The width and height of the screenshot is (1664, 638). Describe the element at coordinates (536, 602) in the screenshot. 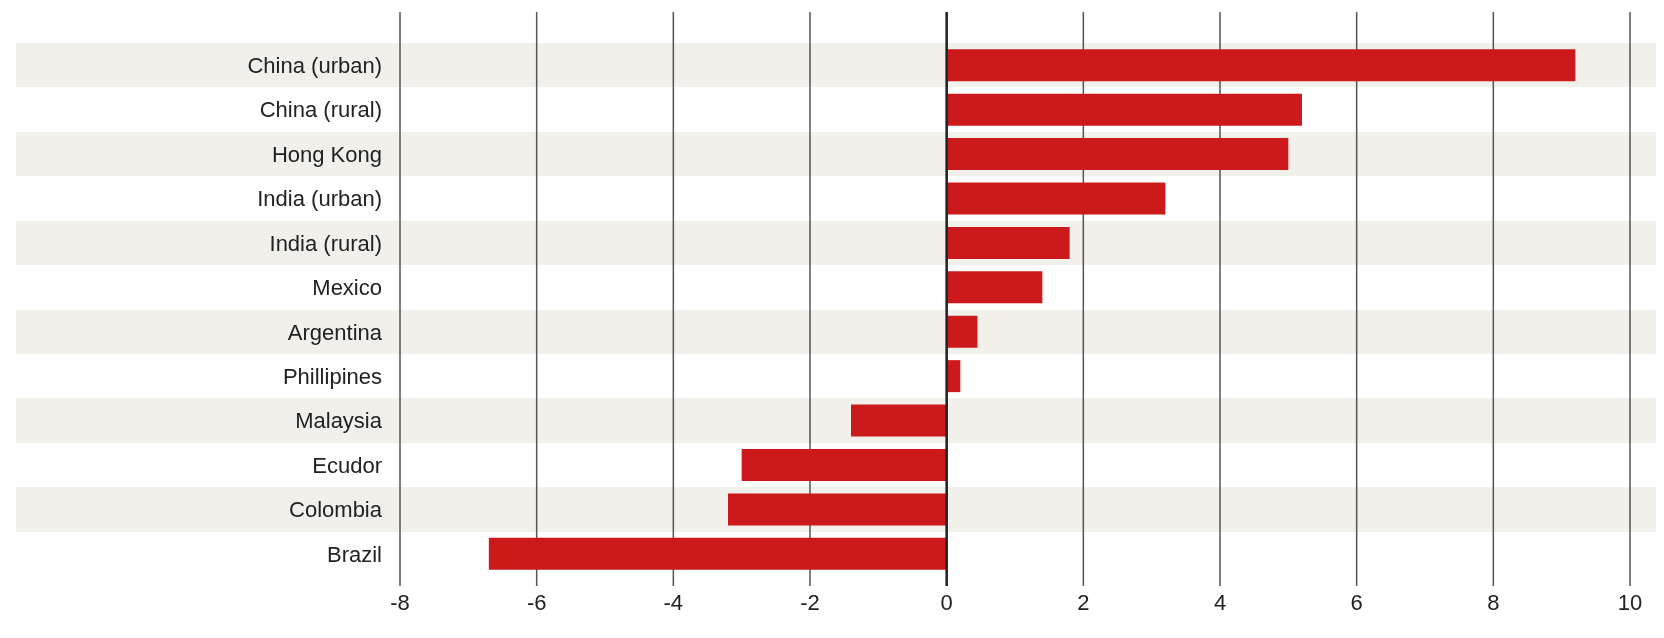

I see `x-tick-label: -6` at that location.